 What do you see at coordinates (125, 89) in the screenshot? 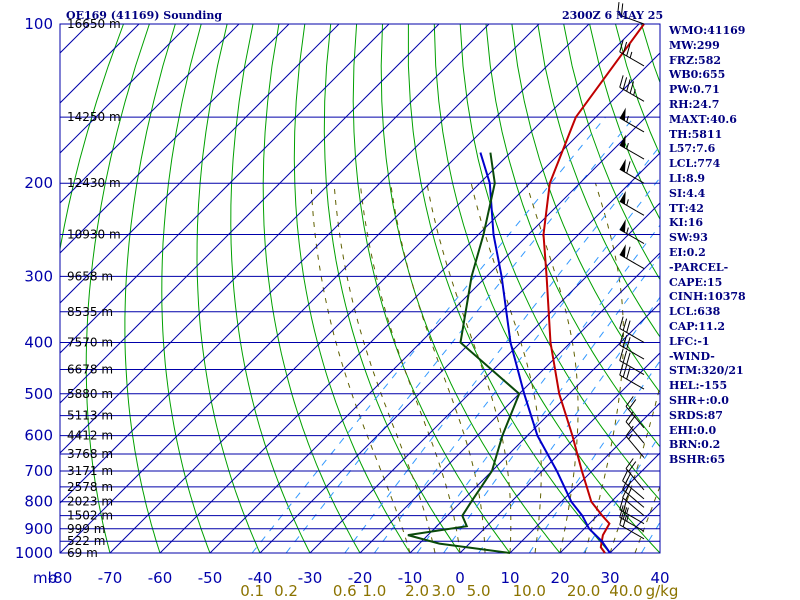
I see `isotherm-line` at bounding box center [125, 89].